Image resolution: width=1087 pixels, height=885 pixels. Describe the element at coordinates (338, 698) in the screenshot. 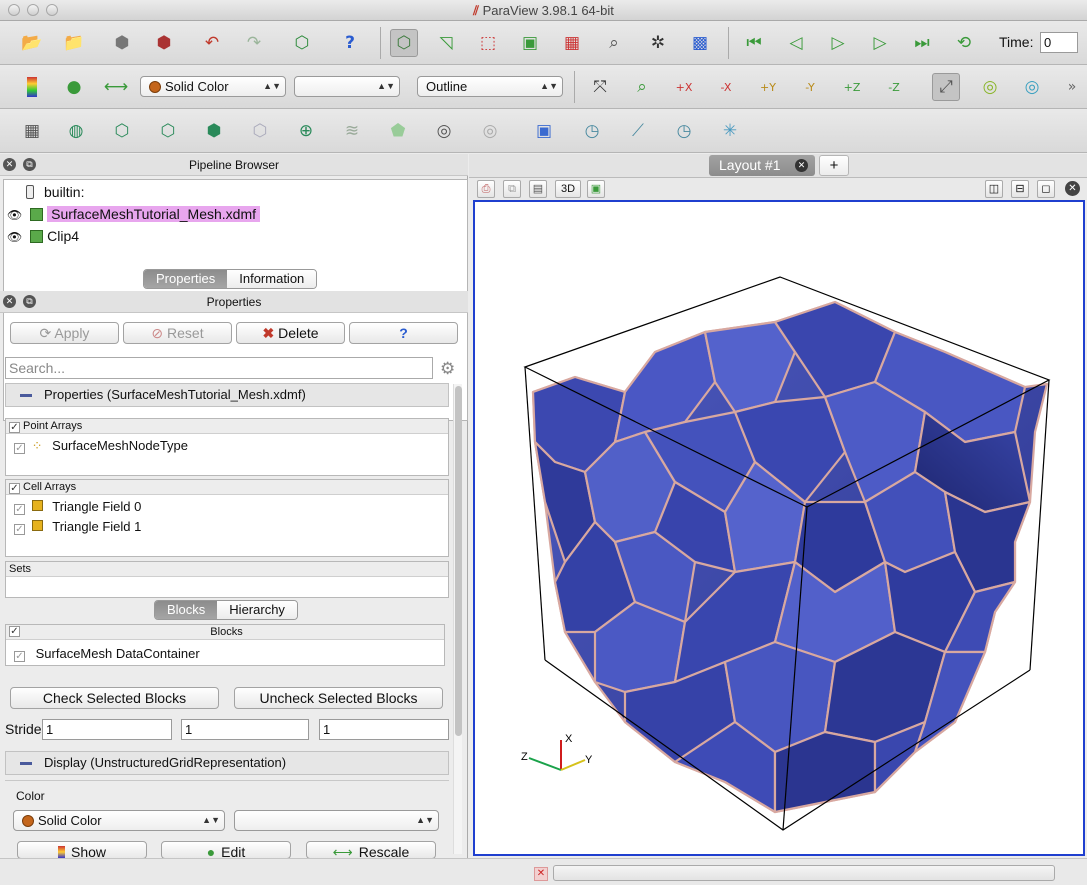

I see `uncheck-selected-blocks-button: Uncheck Selected Blocks` at that location.